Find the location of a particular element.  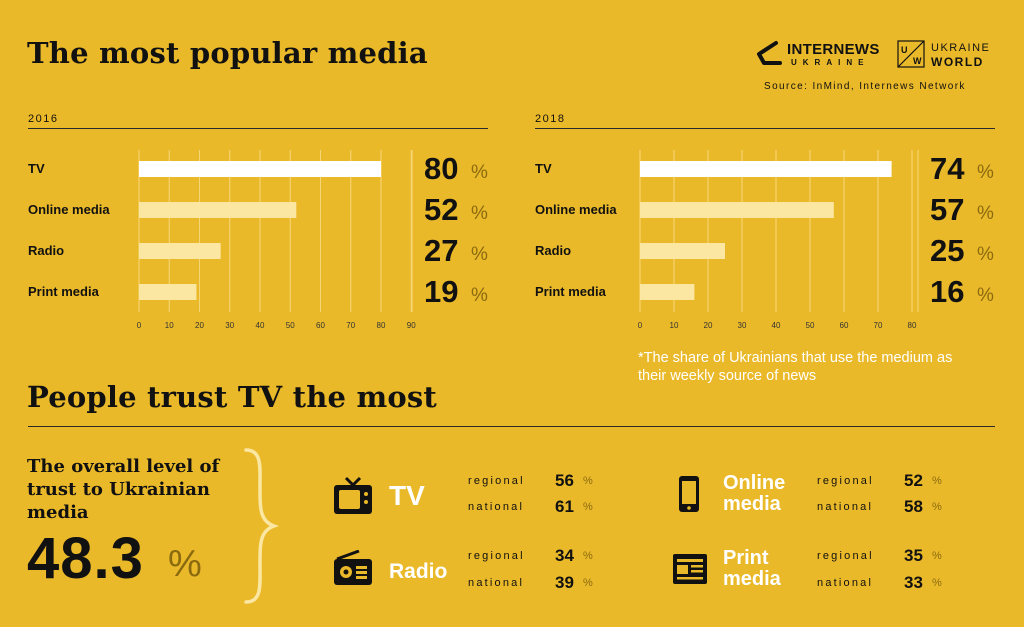

ukraine-world-logo: U W UKRAINE WORLD is located at coordinates (943, 55).